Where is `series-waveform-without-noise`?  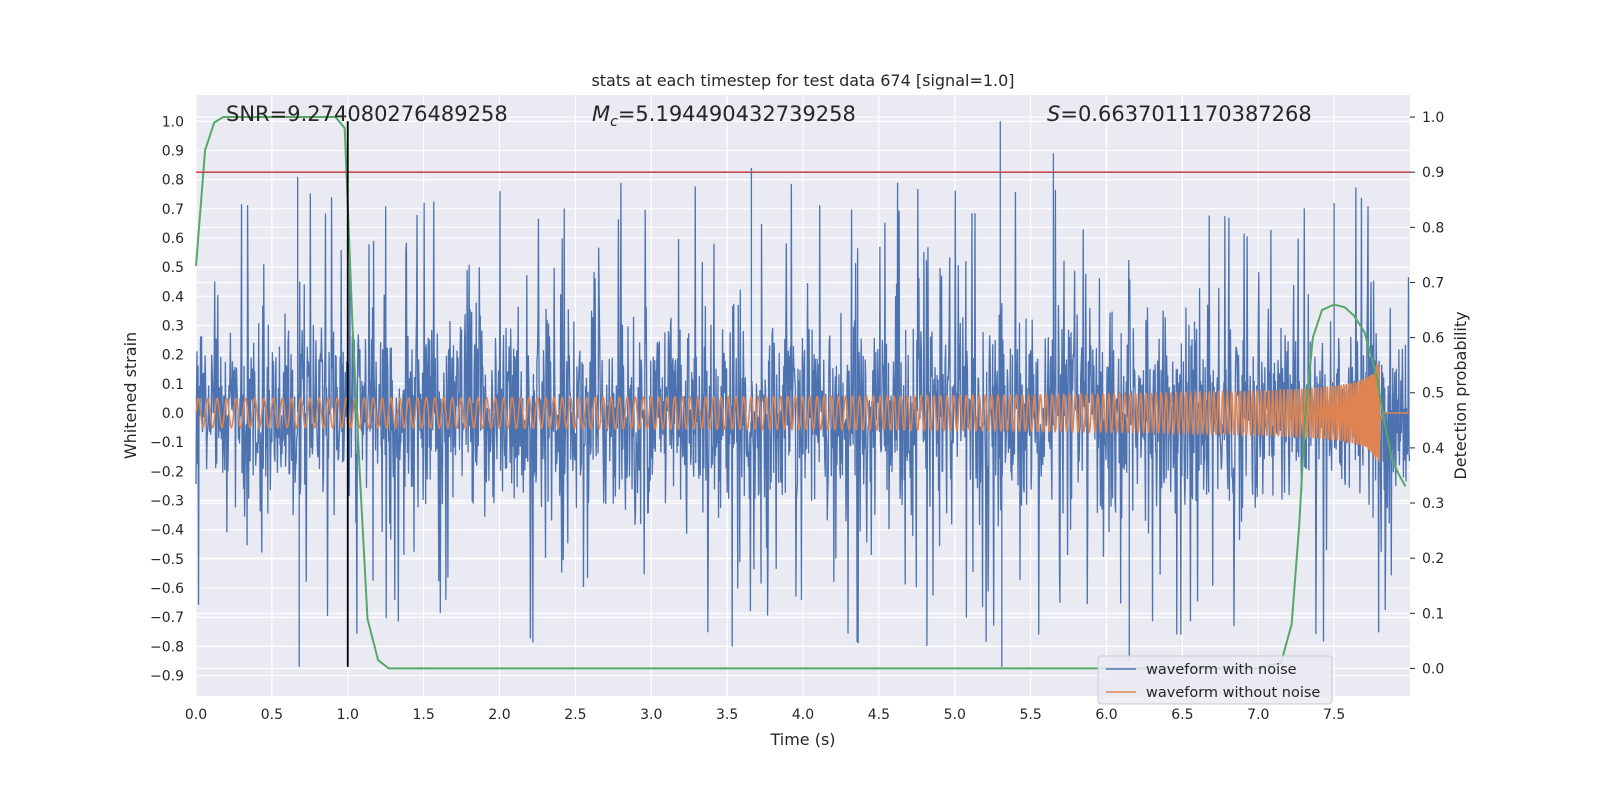 series-waveform-without-noise is located at coordinates (802, 413).